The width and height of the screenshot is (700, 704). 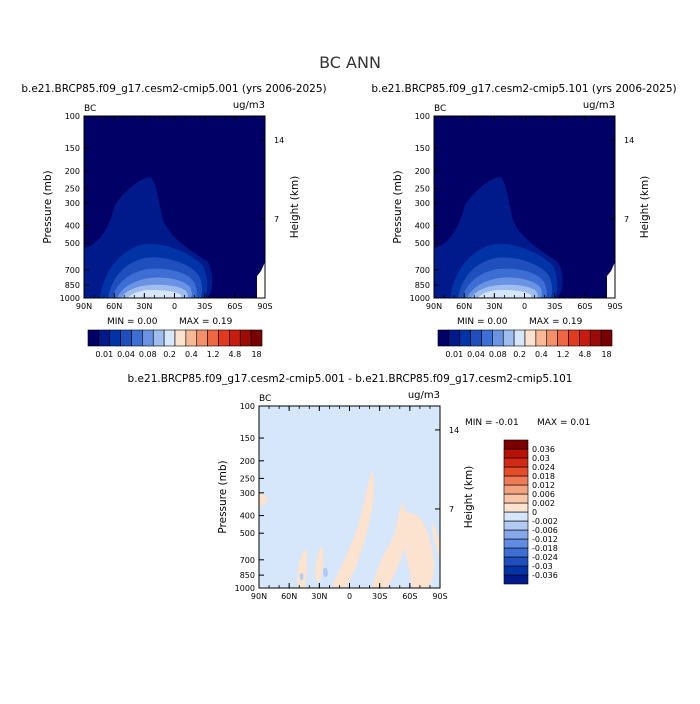 What do you see at coordinates (247, 560) in the screenshot?
I see `y-tick-label: 700` at bounding box center [247, 560].